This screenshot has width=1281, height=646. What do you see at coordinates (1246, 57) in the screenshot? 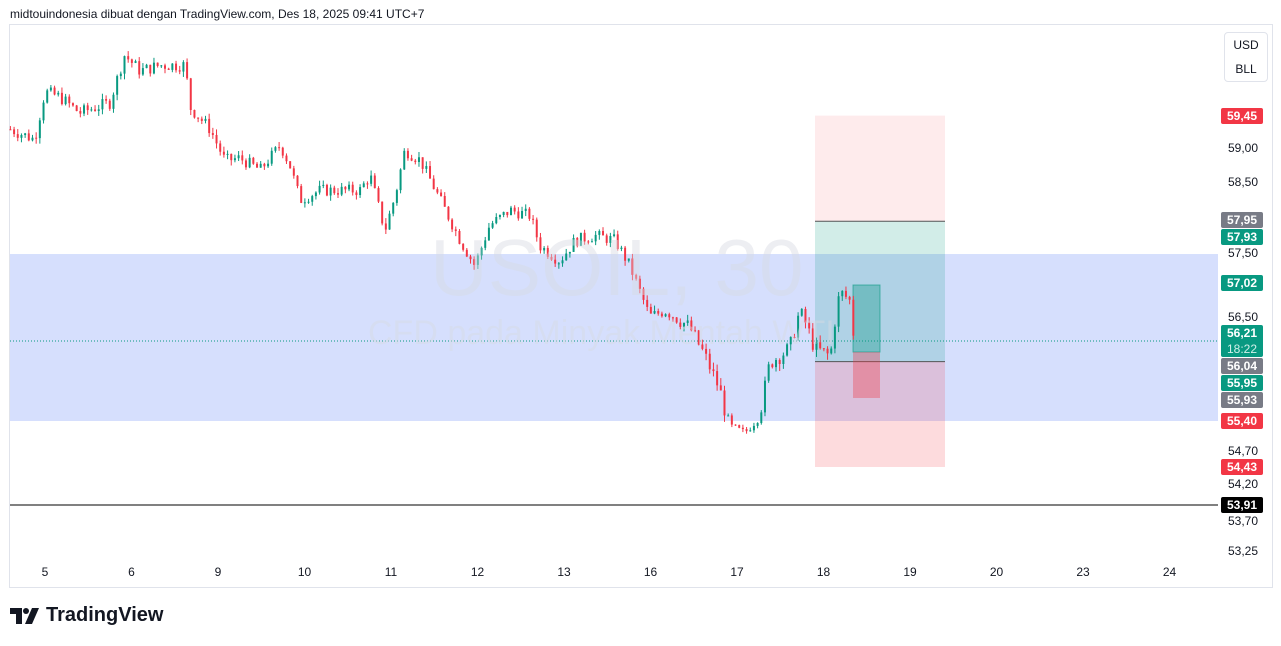
I see `currency-menu: USD BLL` at bounding box center [1246, 57].